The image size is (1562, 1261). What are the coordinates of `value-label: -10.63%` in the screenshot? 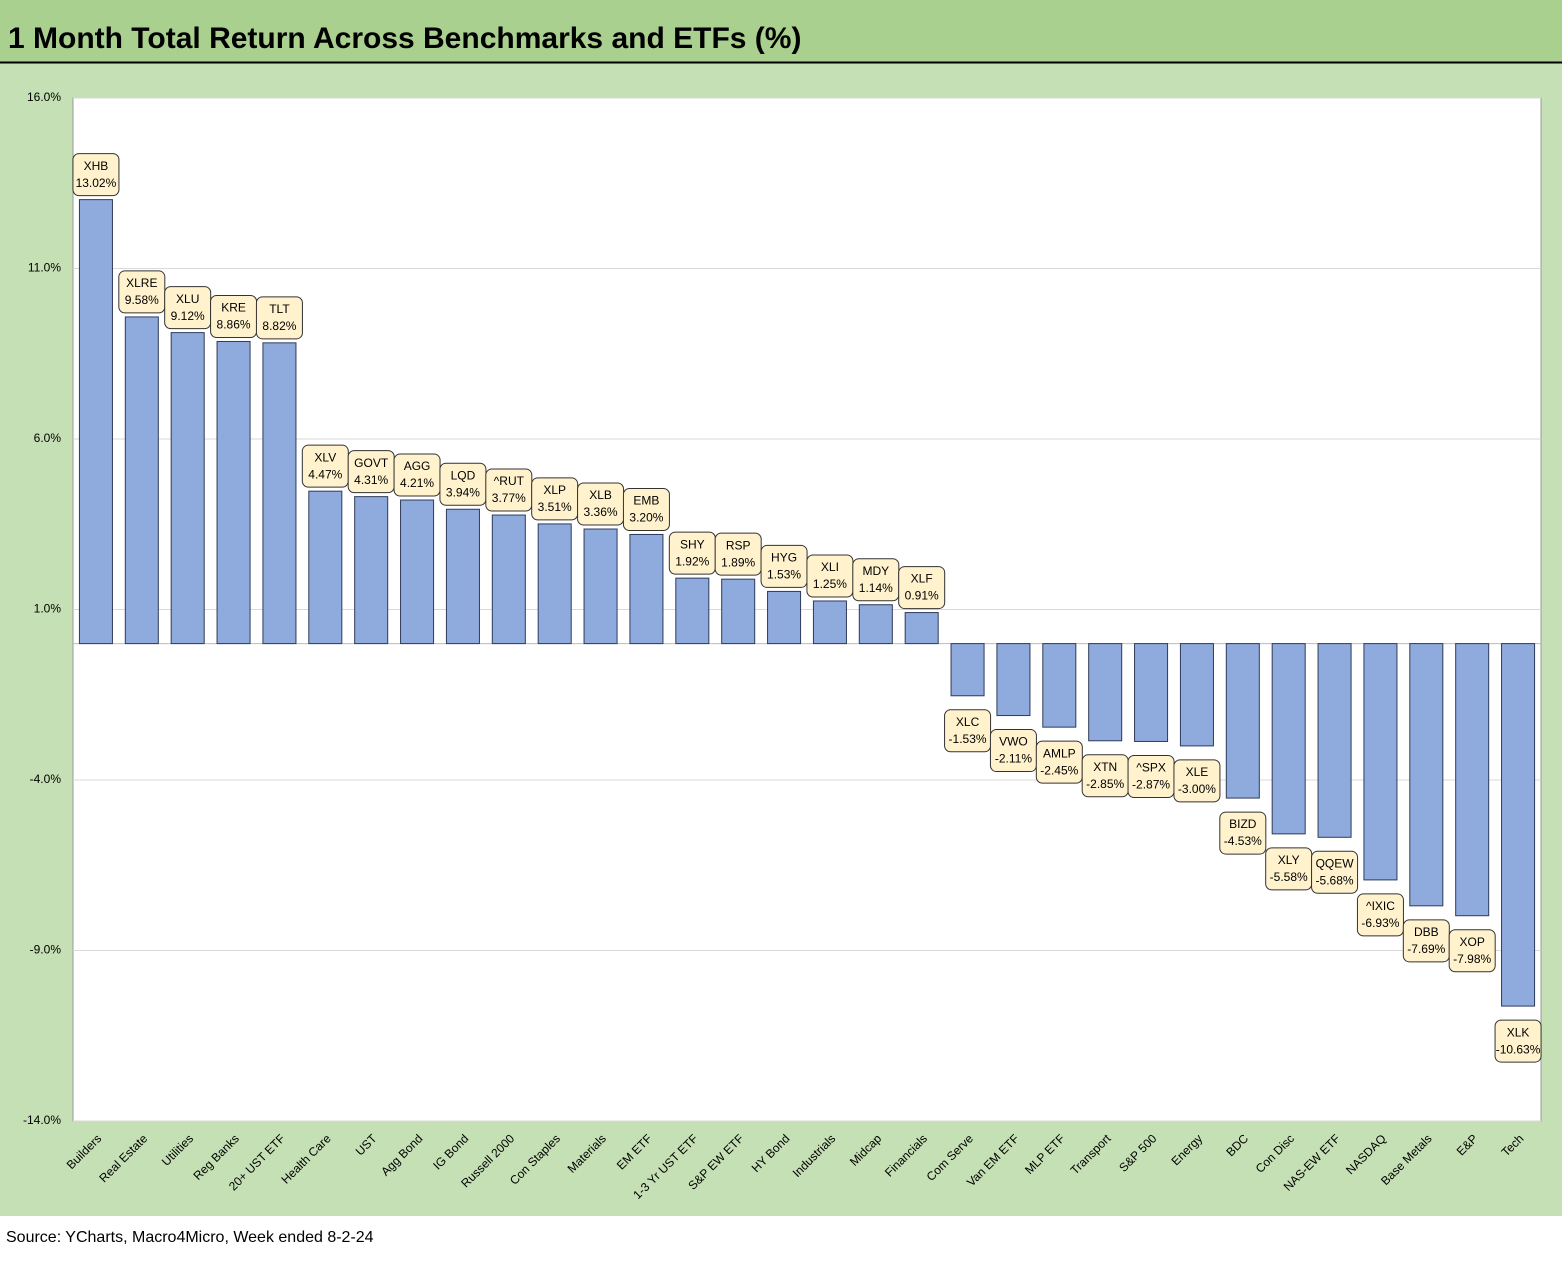 It's located at (1518, 1049).